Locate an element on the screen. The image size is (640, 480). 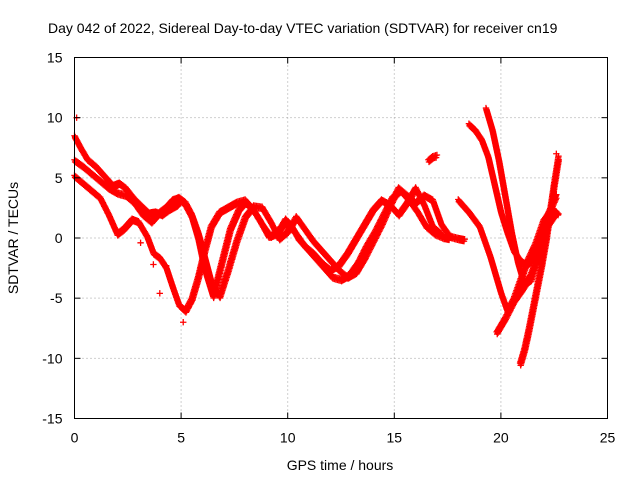
x-tick-label: 25 is located at coordinates (608, 438).